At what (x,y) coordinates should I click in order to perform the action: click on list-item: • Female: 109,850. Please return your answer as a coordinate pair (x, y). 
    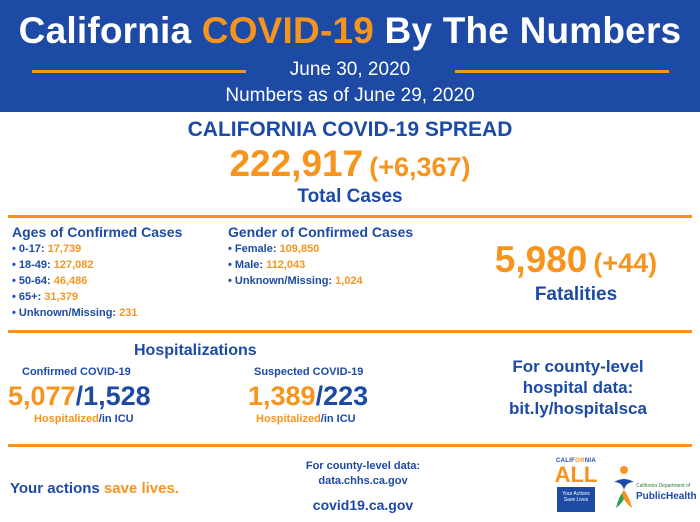
    Looking at the image, I should click on (274, 249).